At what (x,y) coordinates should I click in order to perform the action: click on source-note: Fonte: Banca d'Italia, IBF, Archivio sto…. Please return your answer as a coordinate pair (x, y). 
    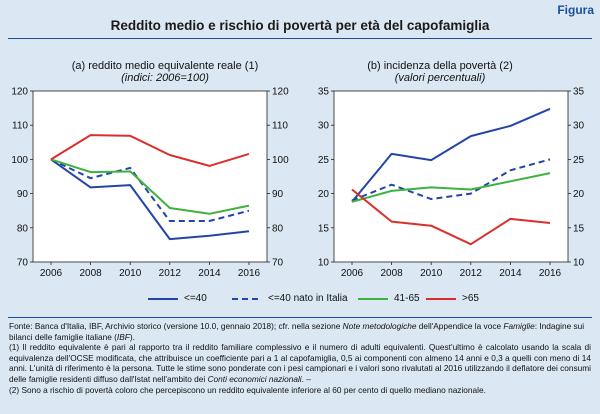
    Looking at the image, I should click on (300, 331).